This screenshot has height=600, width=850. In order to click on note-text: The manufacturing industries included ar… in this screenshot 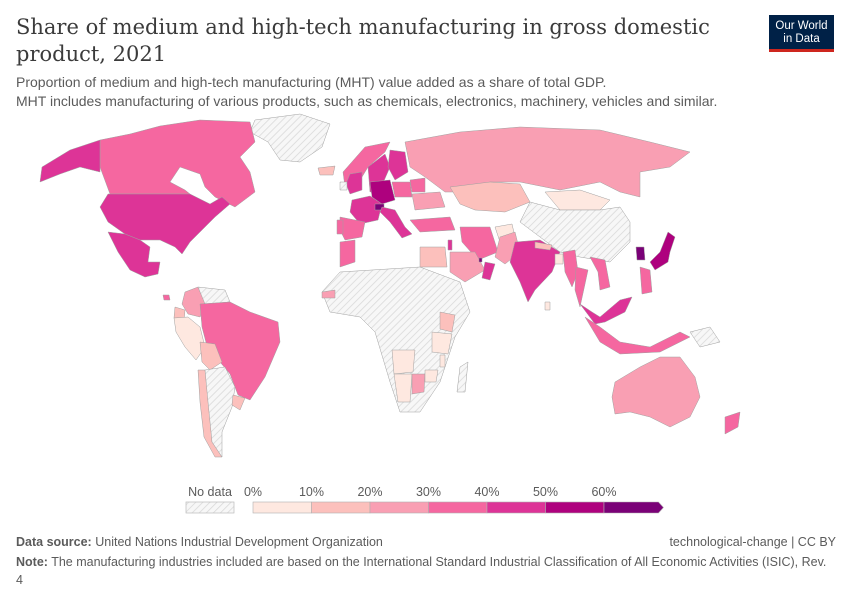, I will do `click(421, 571)`.